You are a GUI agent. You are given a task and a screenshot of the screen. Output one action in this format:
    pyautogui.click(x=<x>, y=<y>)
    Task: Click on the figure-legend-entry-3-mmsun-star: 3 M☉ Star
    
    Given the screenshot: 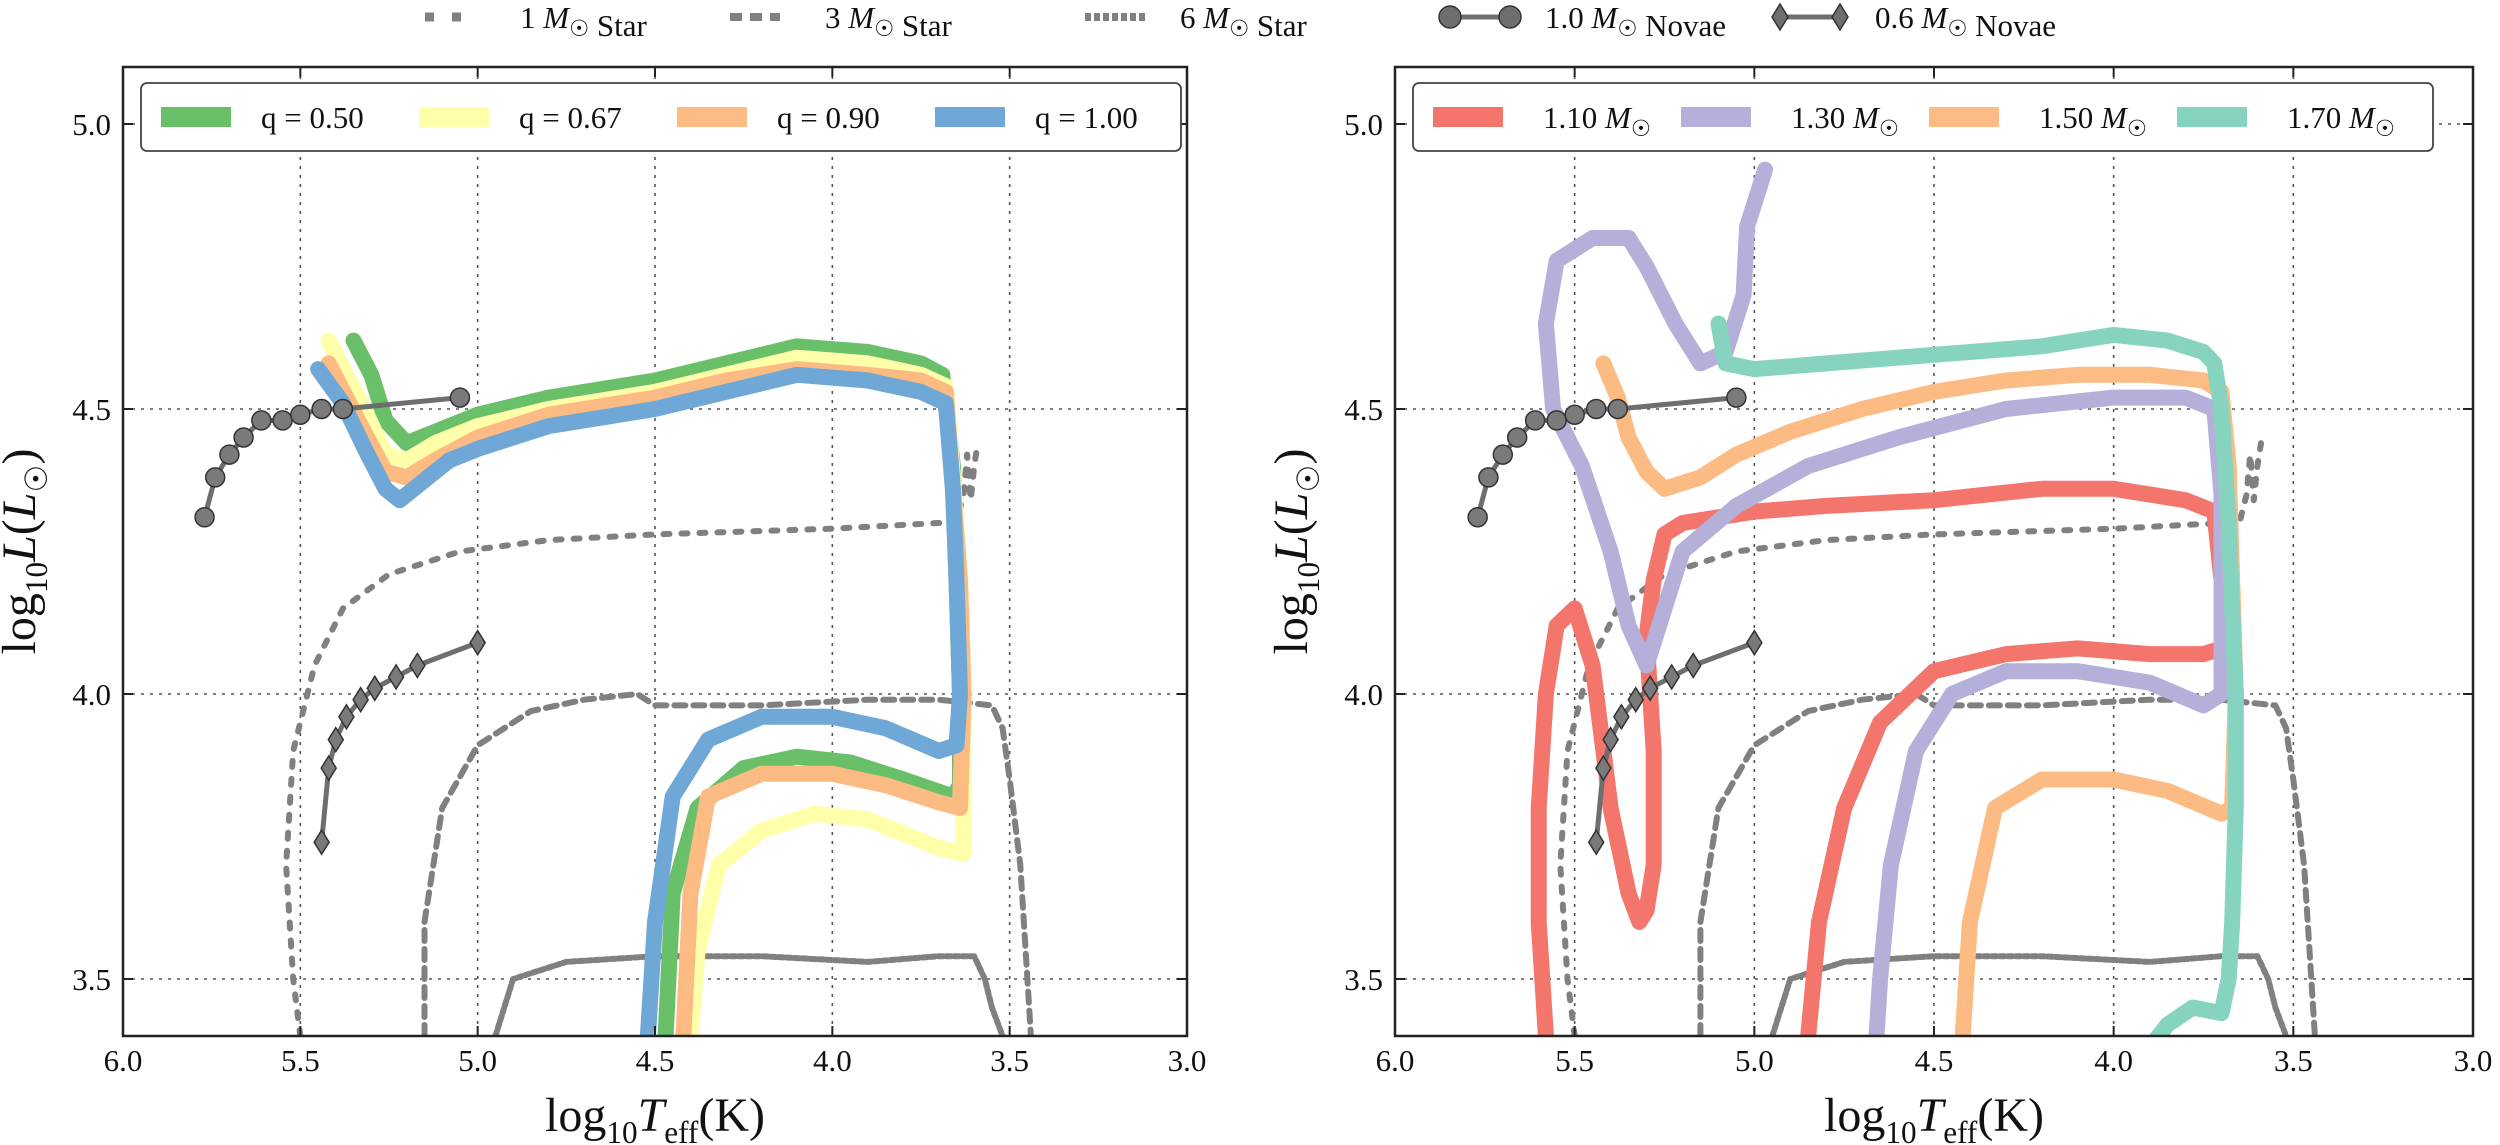 What is the action you would take?
    pyautogui.click(x=841, y=21)
    